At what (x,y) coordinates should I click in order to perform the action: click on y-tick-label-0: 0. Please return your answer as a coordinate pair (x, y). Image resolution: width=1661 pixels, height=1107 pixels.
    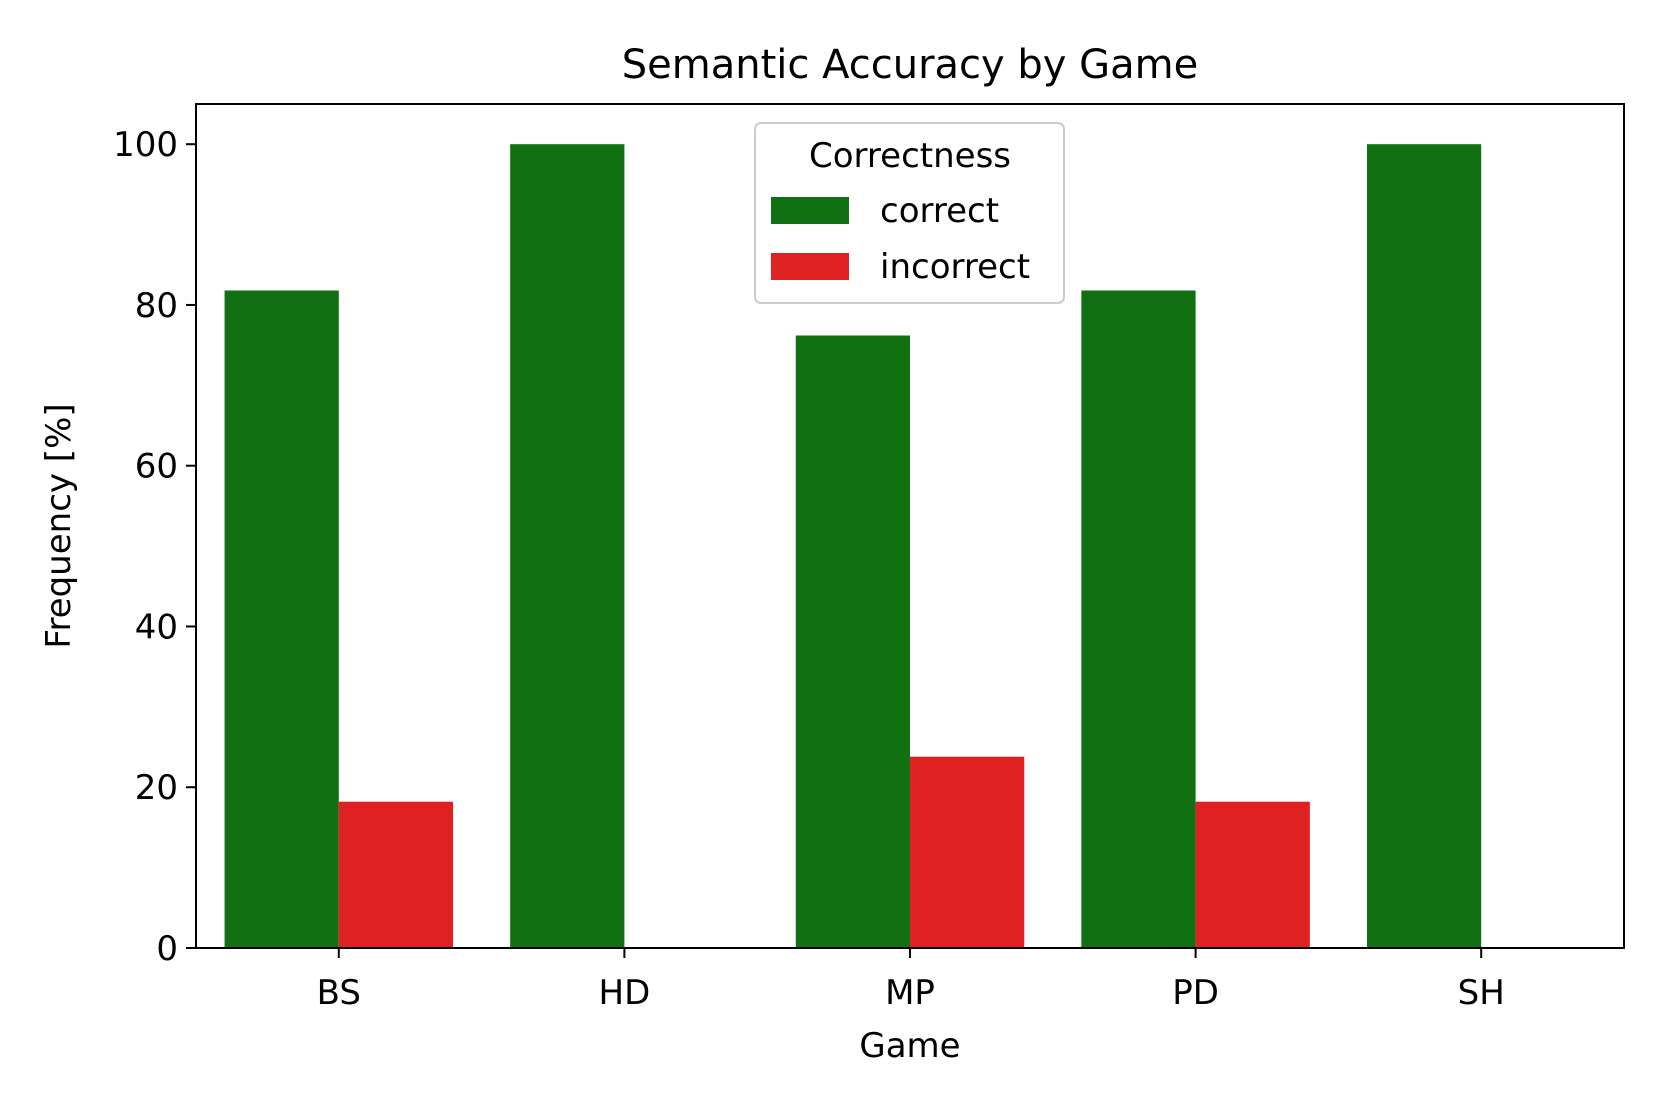
    Looking at the image, I should click on (167, 949).